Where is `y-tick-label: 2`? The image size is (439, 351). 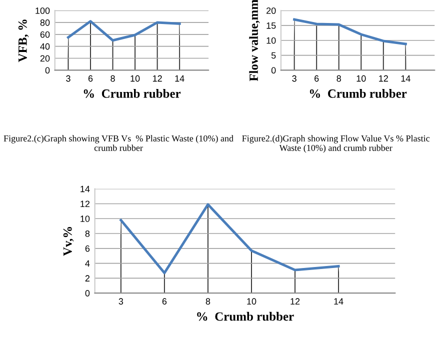 y-tick-label: 2 is located at coordinates (87, 278).